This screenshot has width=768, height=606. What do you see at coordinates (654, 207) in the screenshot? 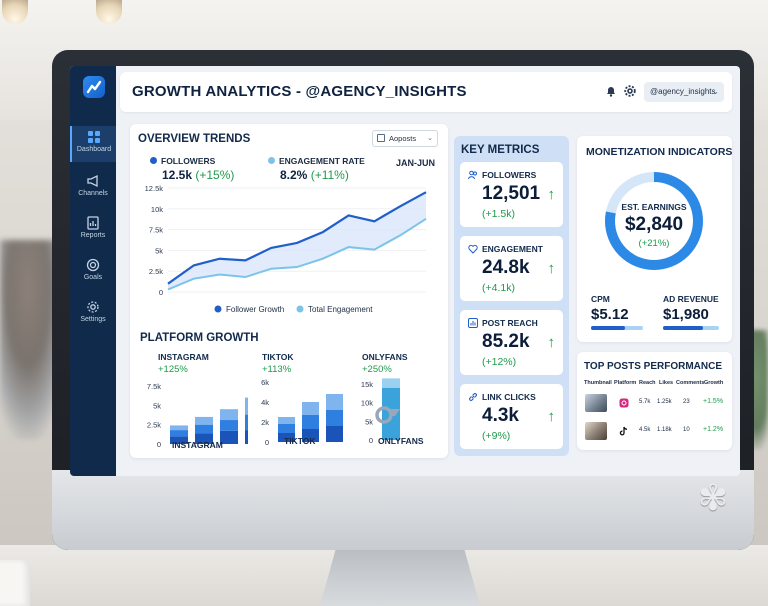
I see `earnings-label: EST. EARNINGS` at bounding box center [654, 207].